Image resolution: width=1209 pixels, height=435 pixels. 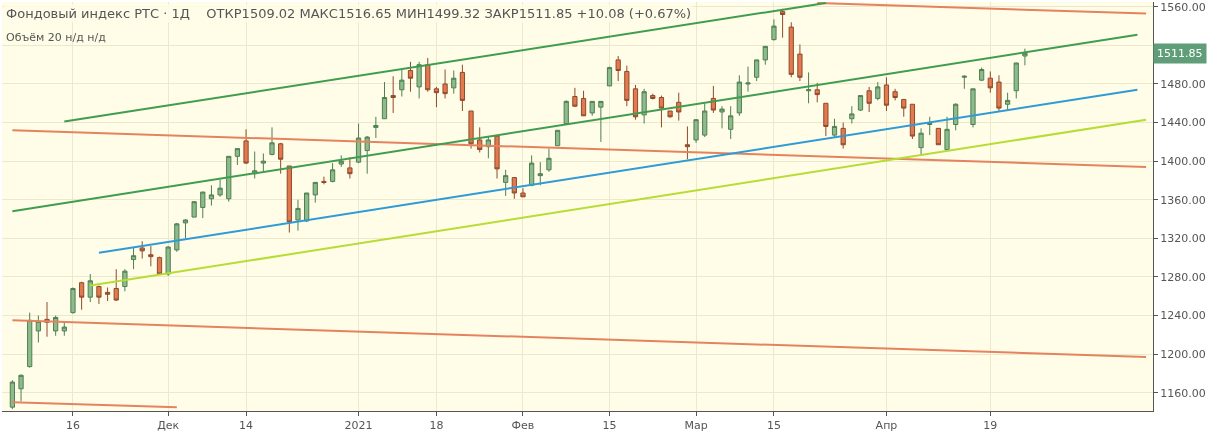 What do you see at coordinates (1183, 393) in the screenshot?
I see `y-tick-label: 1160.00` at bounding box center [1183, 393].